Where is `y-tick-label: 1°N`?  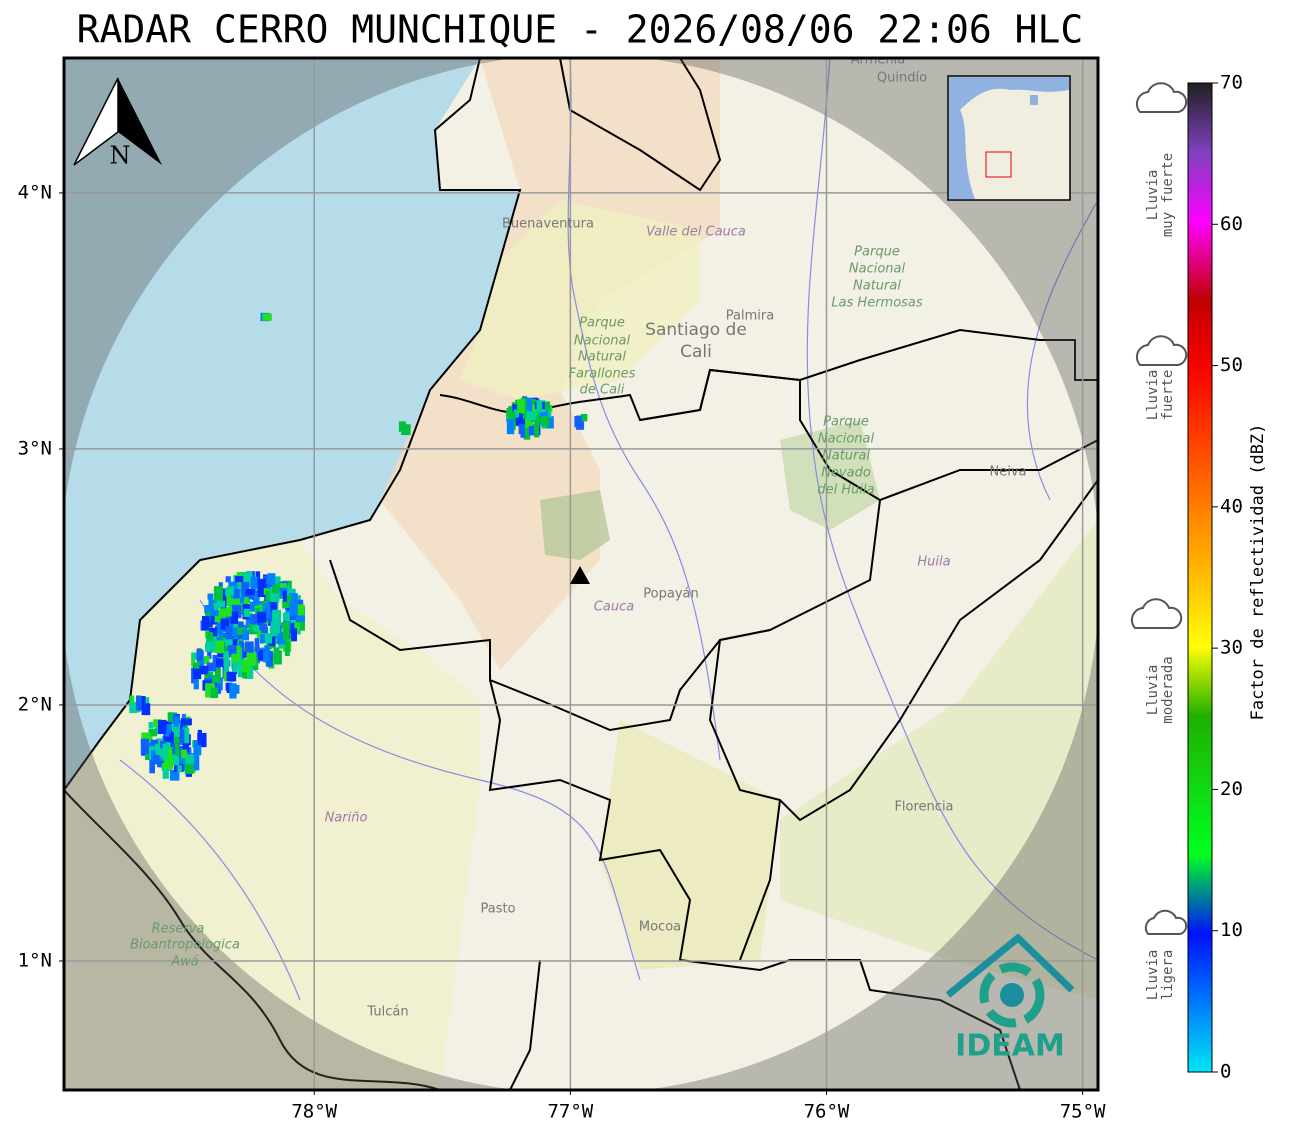 y-tick-label: 1°N is located at coordinates (35, 960).